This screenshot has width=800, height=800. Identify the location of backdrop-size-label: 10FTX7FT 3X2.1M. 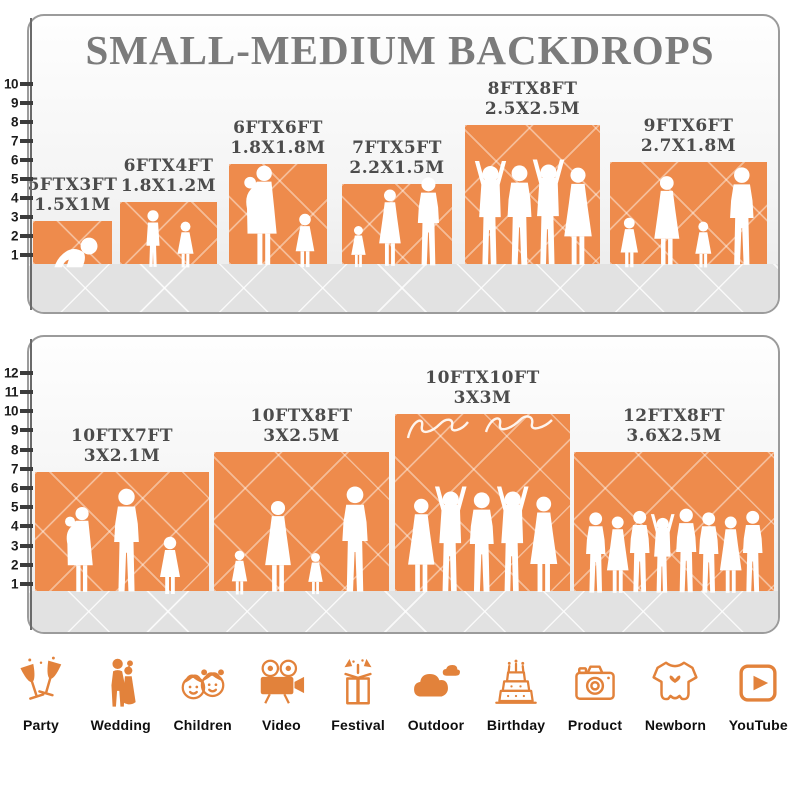
(122, 446).